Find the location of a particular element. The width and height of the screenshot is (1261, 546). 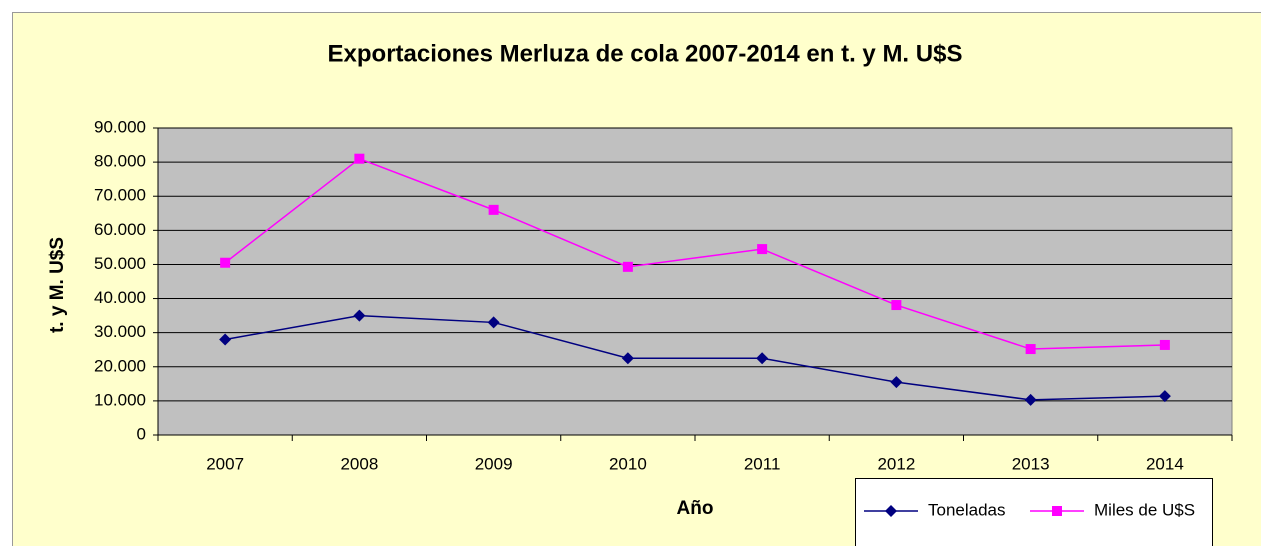

y-tick-label: 90.000 is located at coordinates (120, 126).